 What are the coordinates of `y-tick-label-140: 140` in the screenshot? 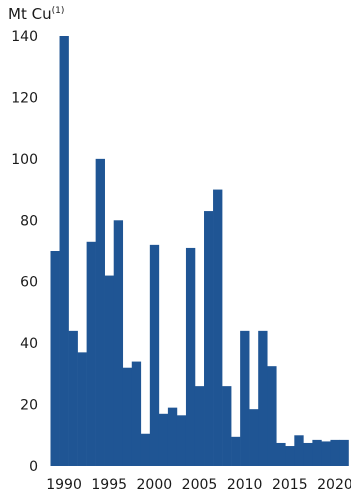 It's located at (24, 37).